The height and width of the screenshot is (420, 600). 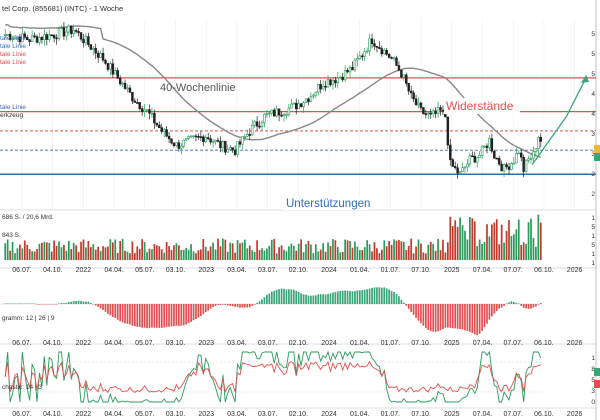 What do you see at coordinates (513, 414) in the screenshot?
I see `x-tick-label: 07.07.` at bounding box center [513, 414].